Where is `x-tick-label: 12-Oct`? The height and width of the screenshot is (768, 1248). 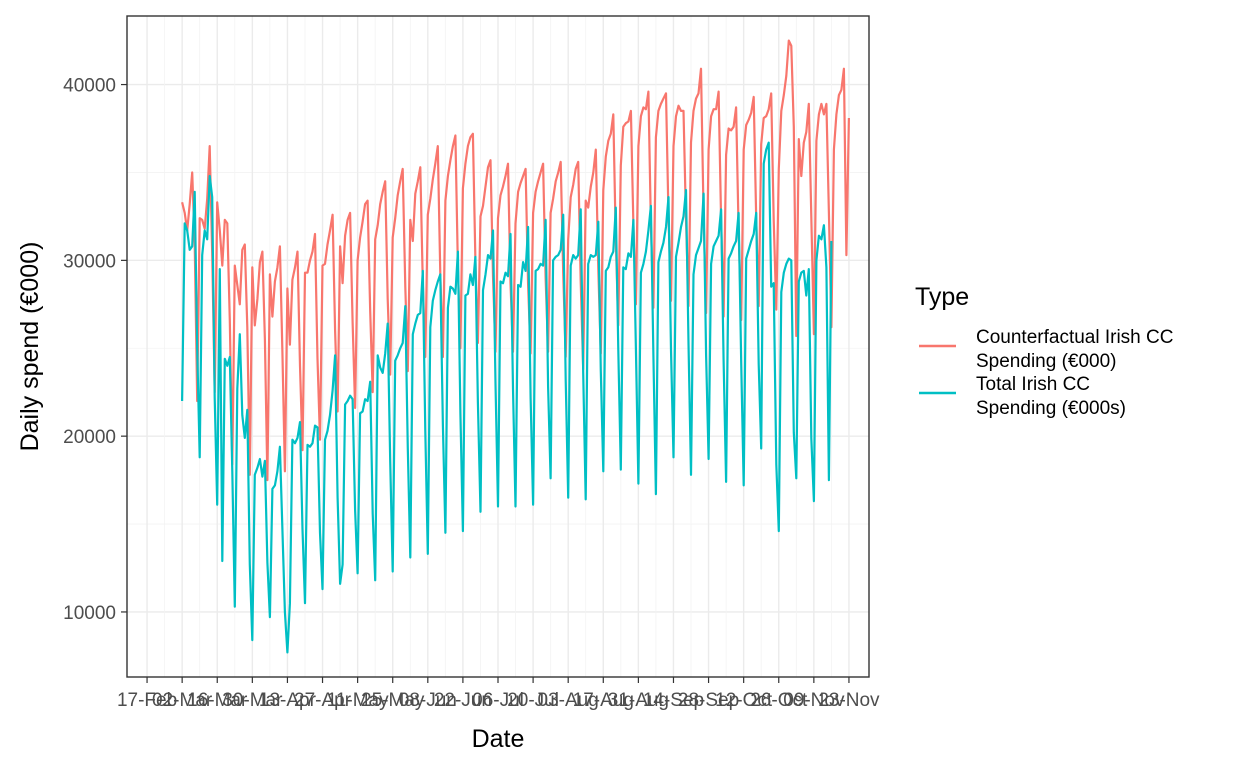
x-tick-label: 12-Oct is located at coordinates (744, 700).